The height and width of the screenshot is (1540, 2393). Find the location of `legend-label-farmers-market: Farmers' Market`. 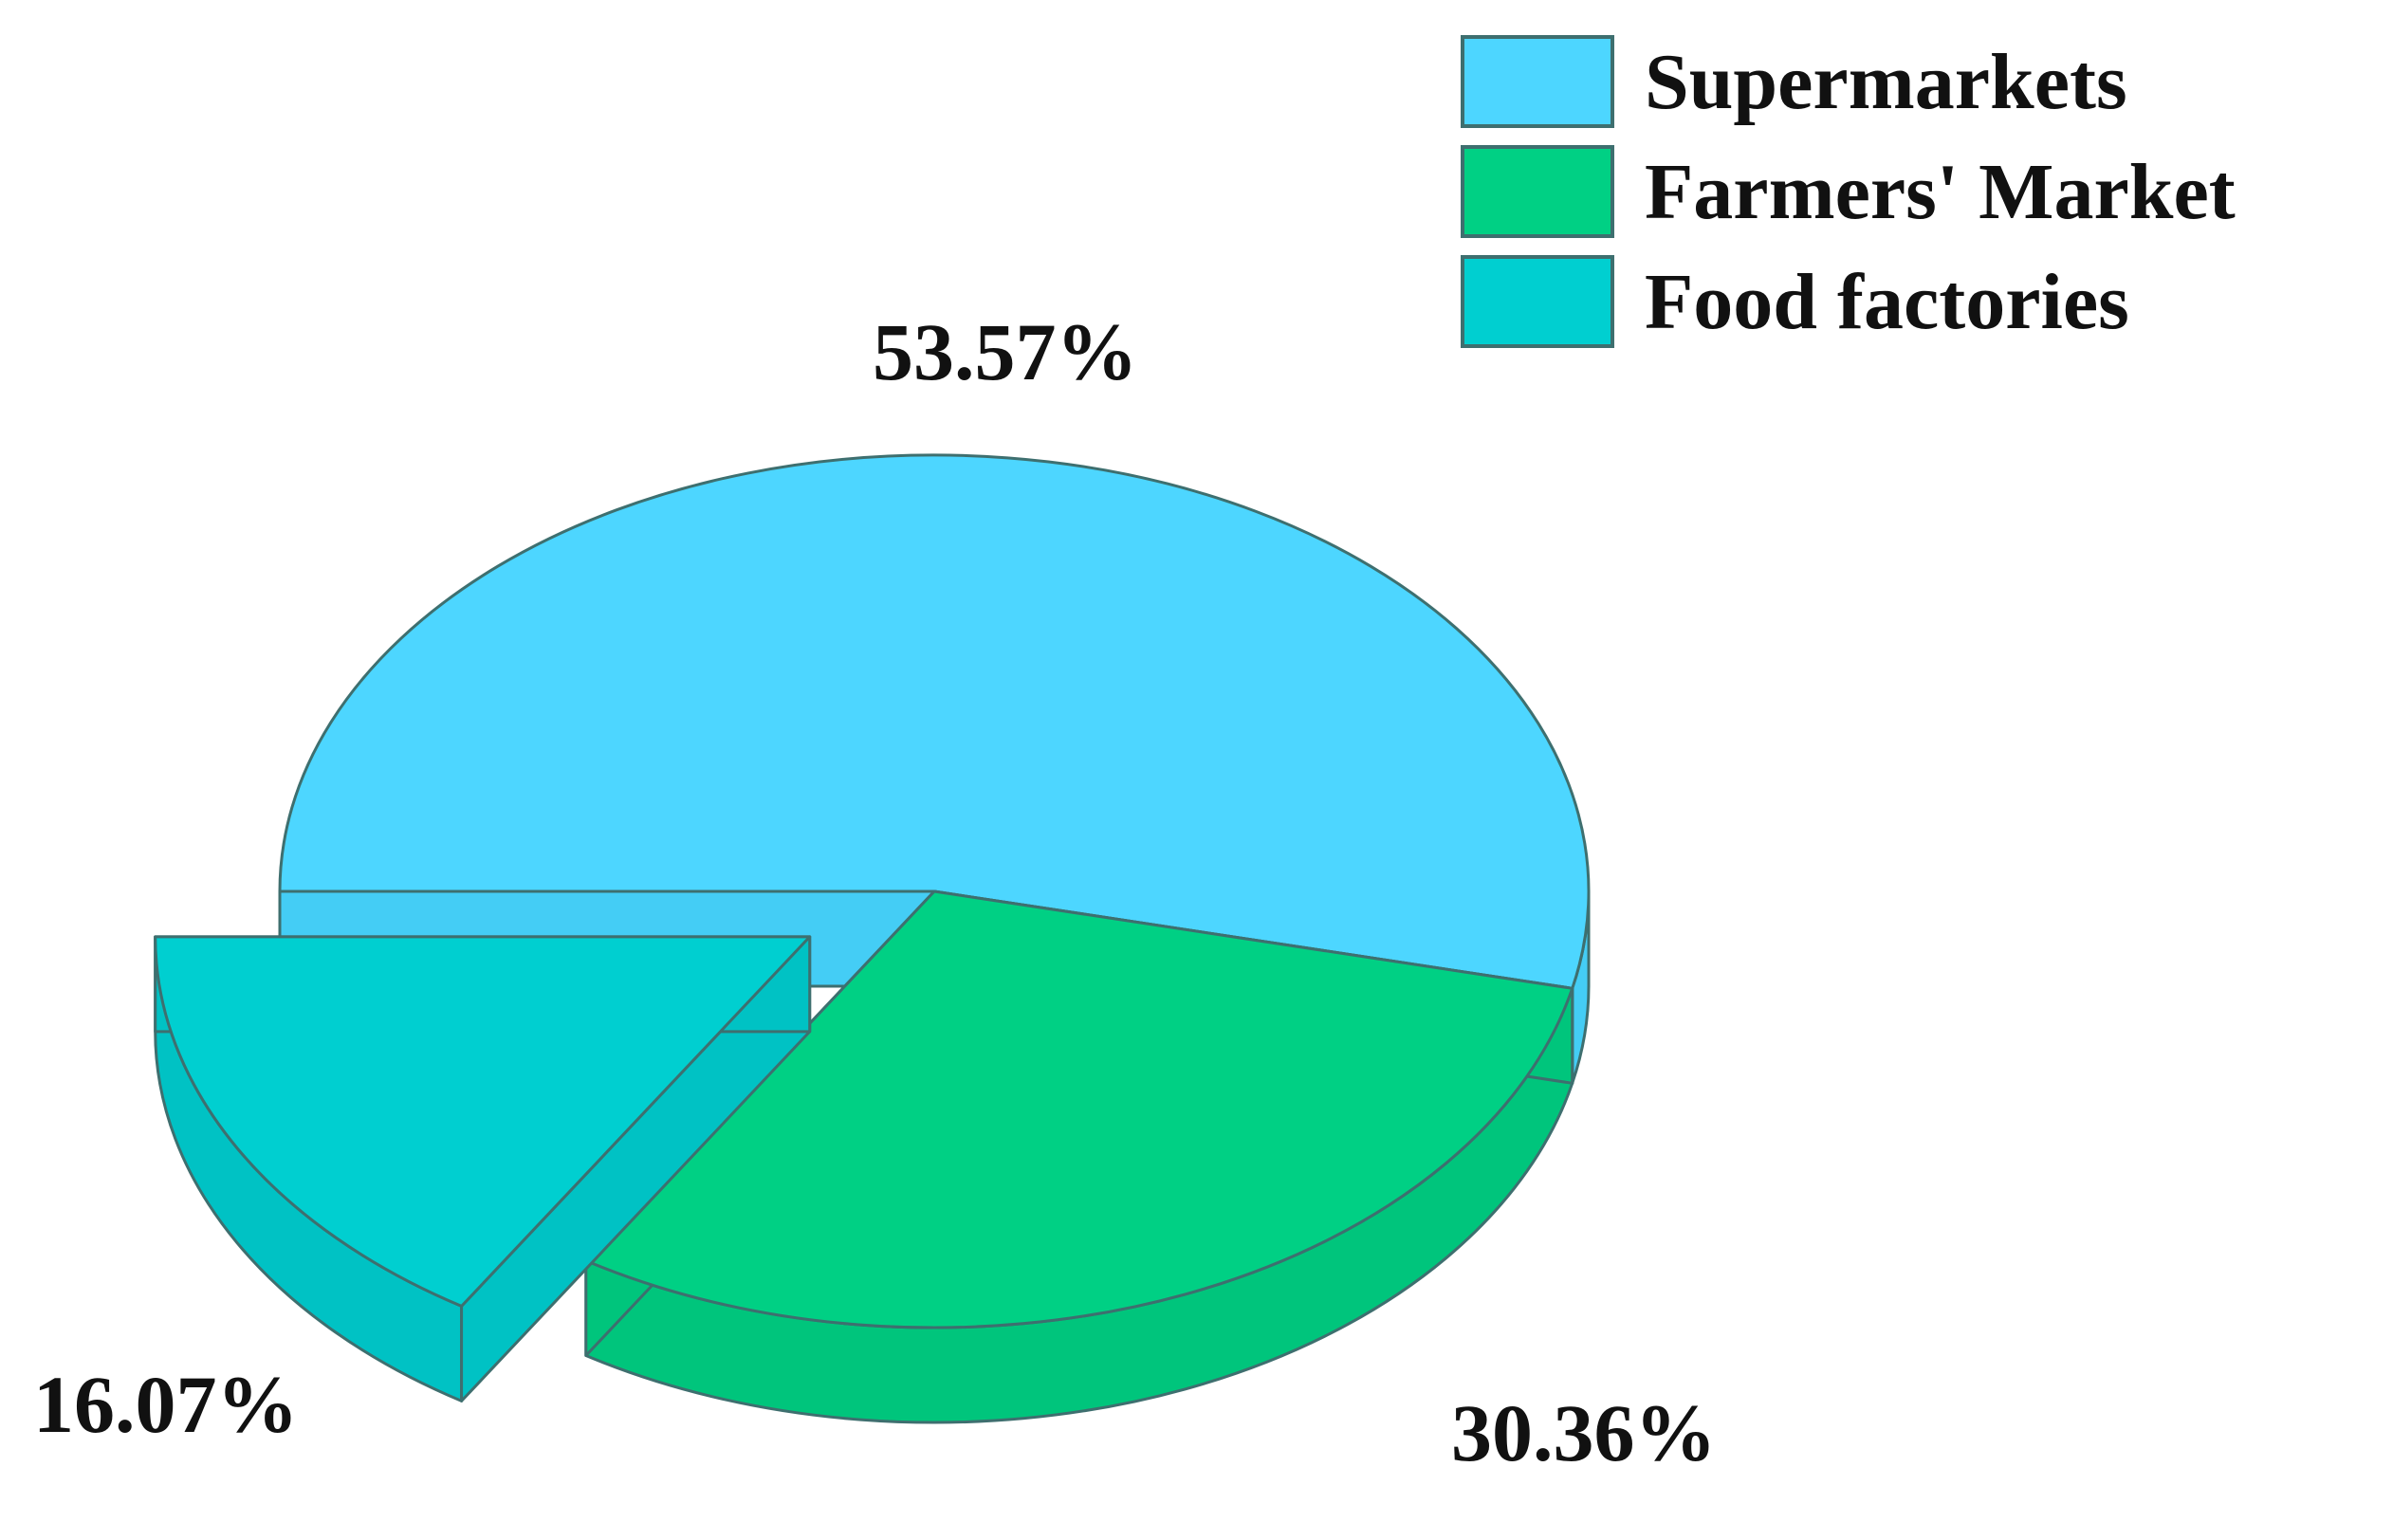

legend-label-farmers-market: Farmers' Market is located at coordinates (1940, 191).